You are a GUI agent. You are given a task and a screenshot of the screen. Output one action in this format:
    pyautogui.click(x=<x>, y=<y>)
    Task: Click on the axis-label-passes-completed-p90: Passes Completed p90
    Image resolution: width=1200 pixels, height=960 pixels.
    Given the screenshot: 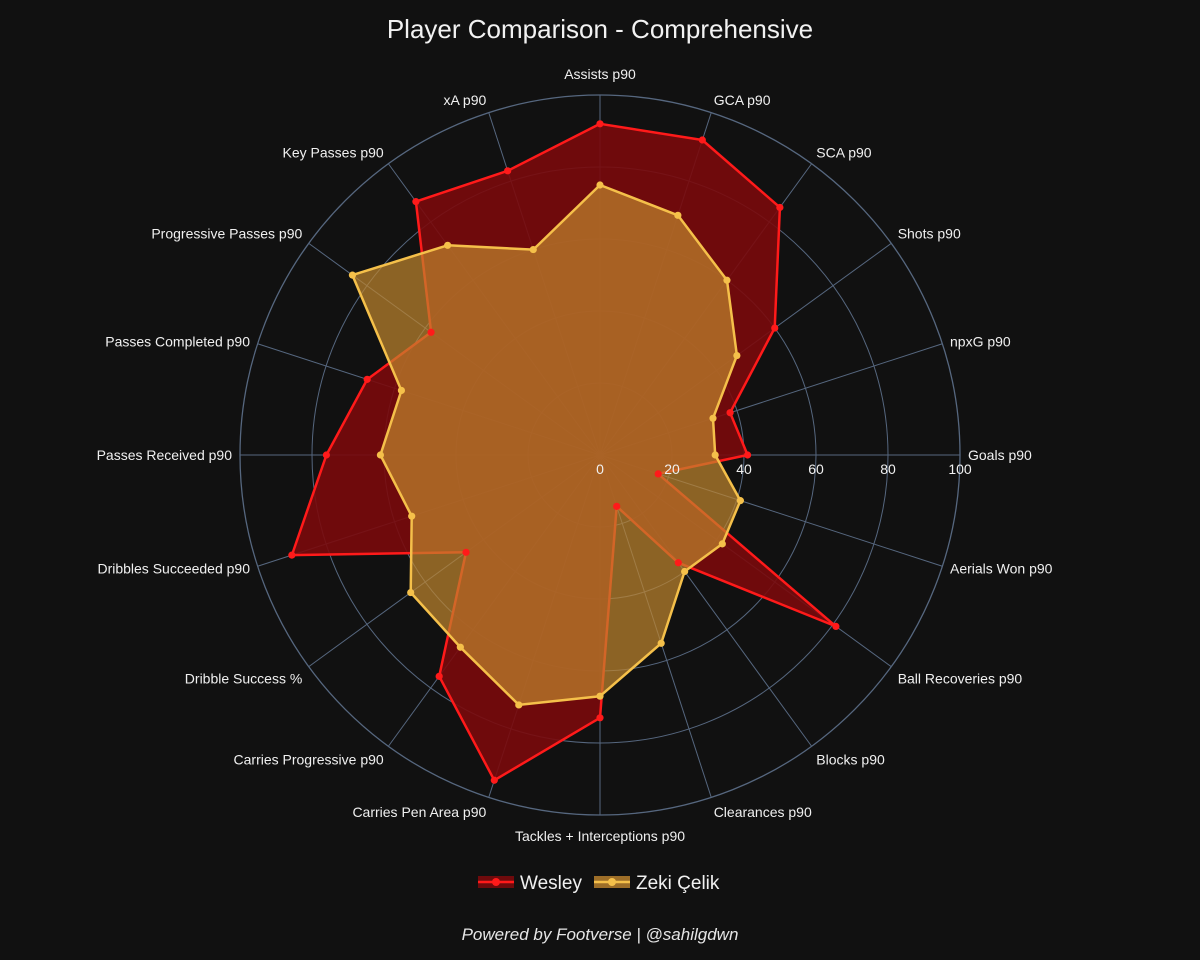 What is the action you would take?
    pyautogui.click(x=177, y=341)
    